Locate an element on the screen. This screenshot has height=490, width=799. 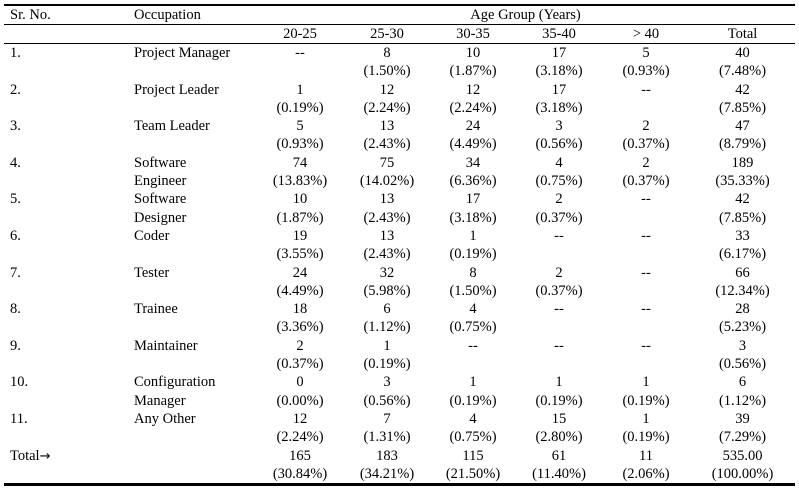
value-cell: 40 (7.48%) is located at coordinates (742, 62).